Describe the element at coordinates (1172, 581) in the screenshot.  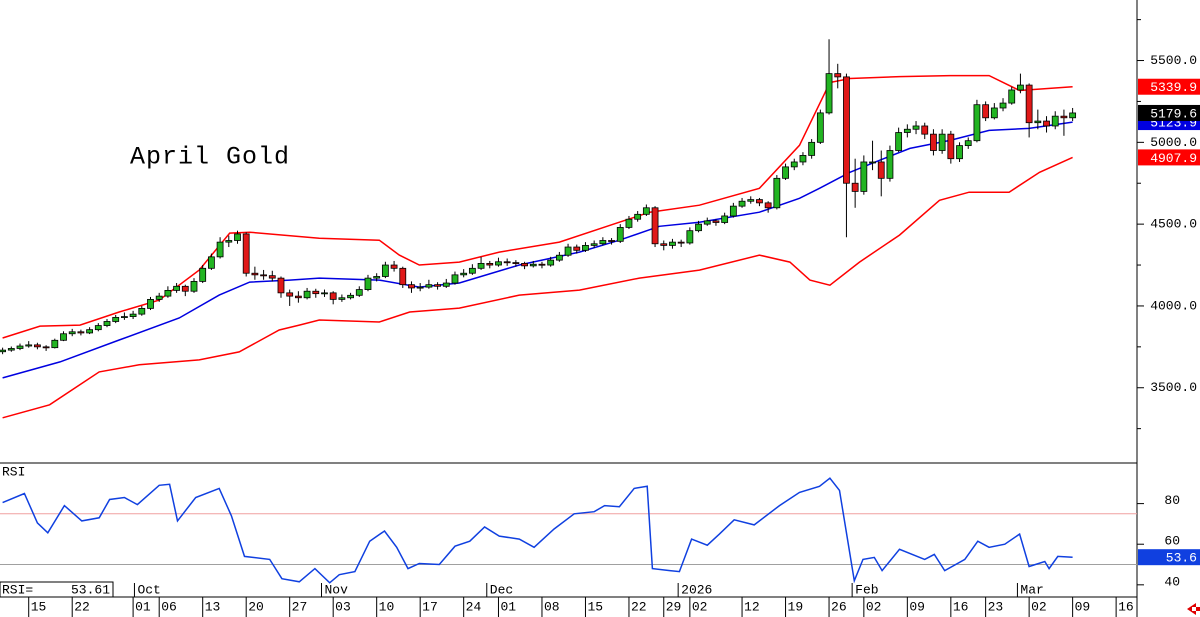
I see `rsi-tick-label: 40` at that location.